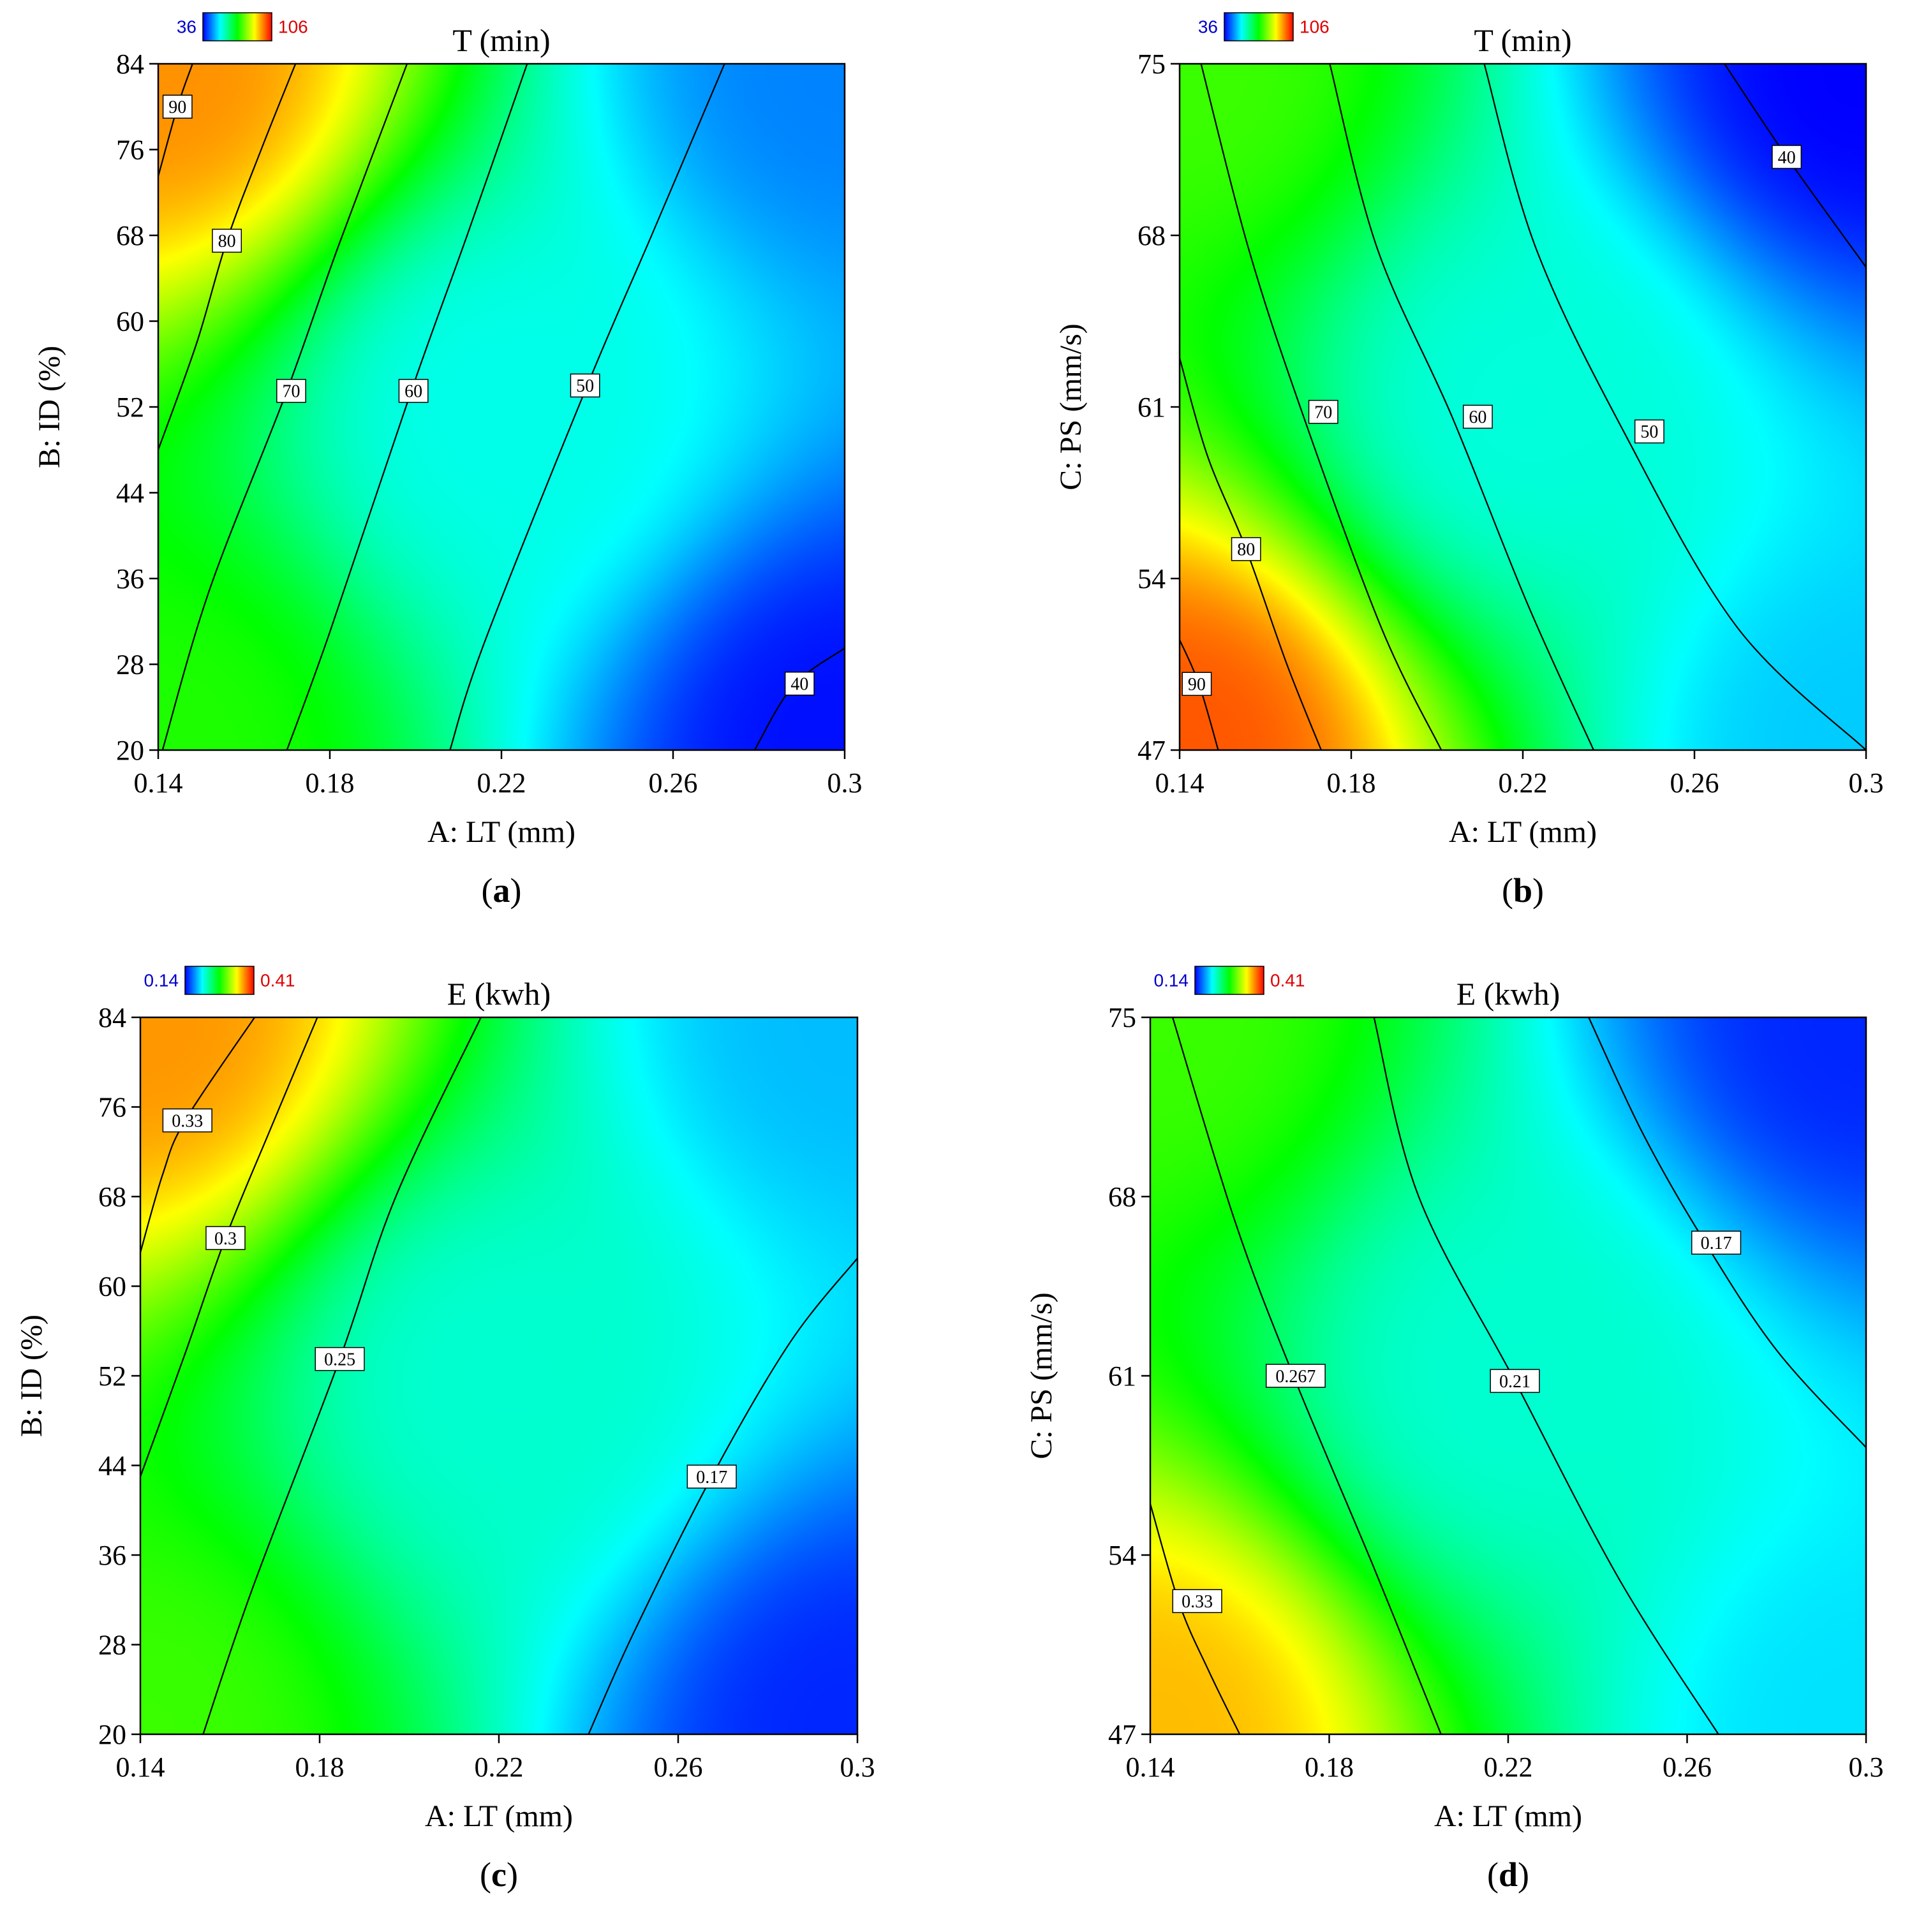 The width and height of the screenshot is (1912, 1932). Describe the element at coordinates (1717, 1243) in the screenshot. I see `svg-text: 0.17` at that location.